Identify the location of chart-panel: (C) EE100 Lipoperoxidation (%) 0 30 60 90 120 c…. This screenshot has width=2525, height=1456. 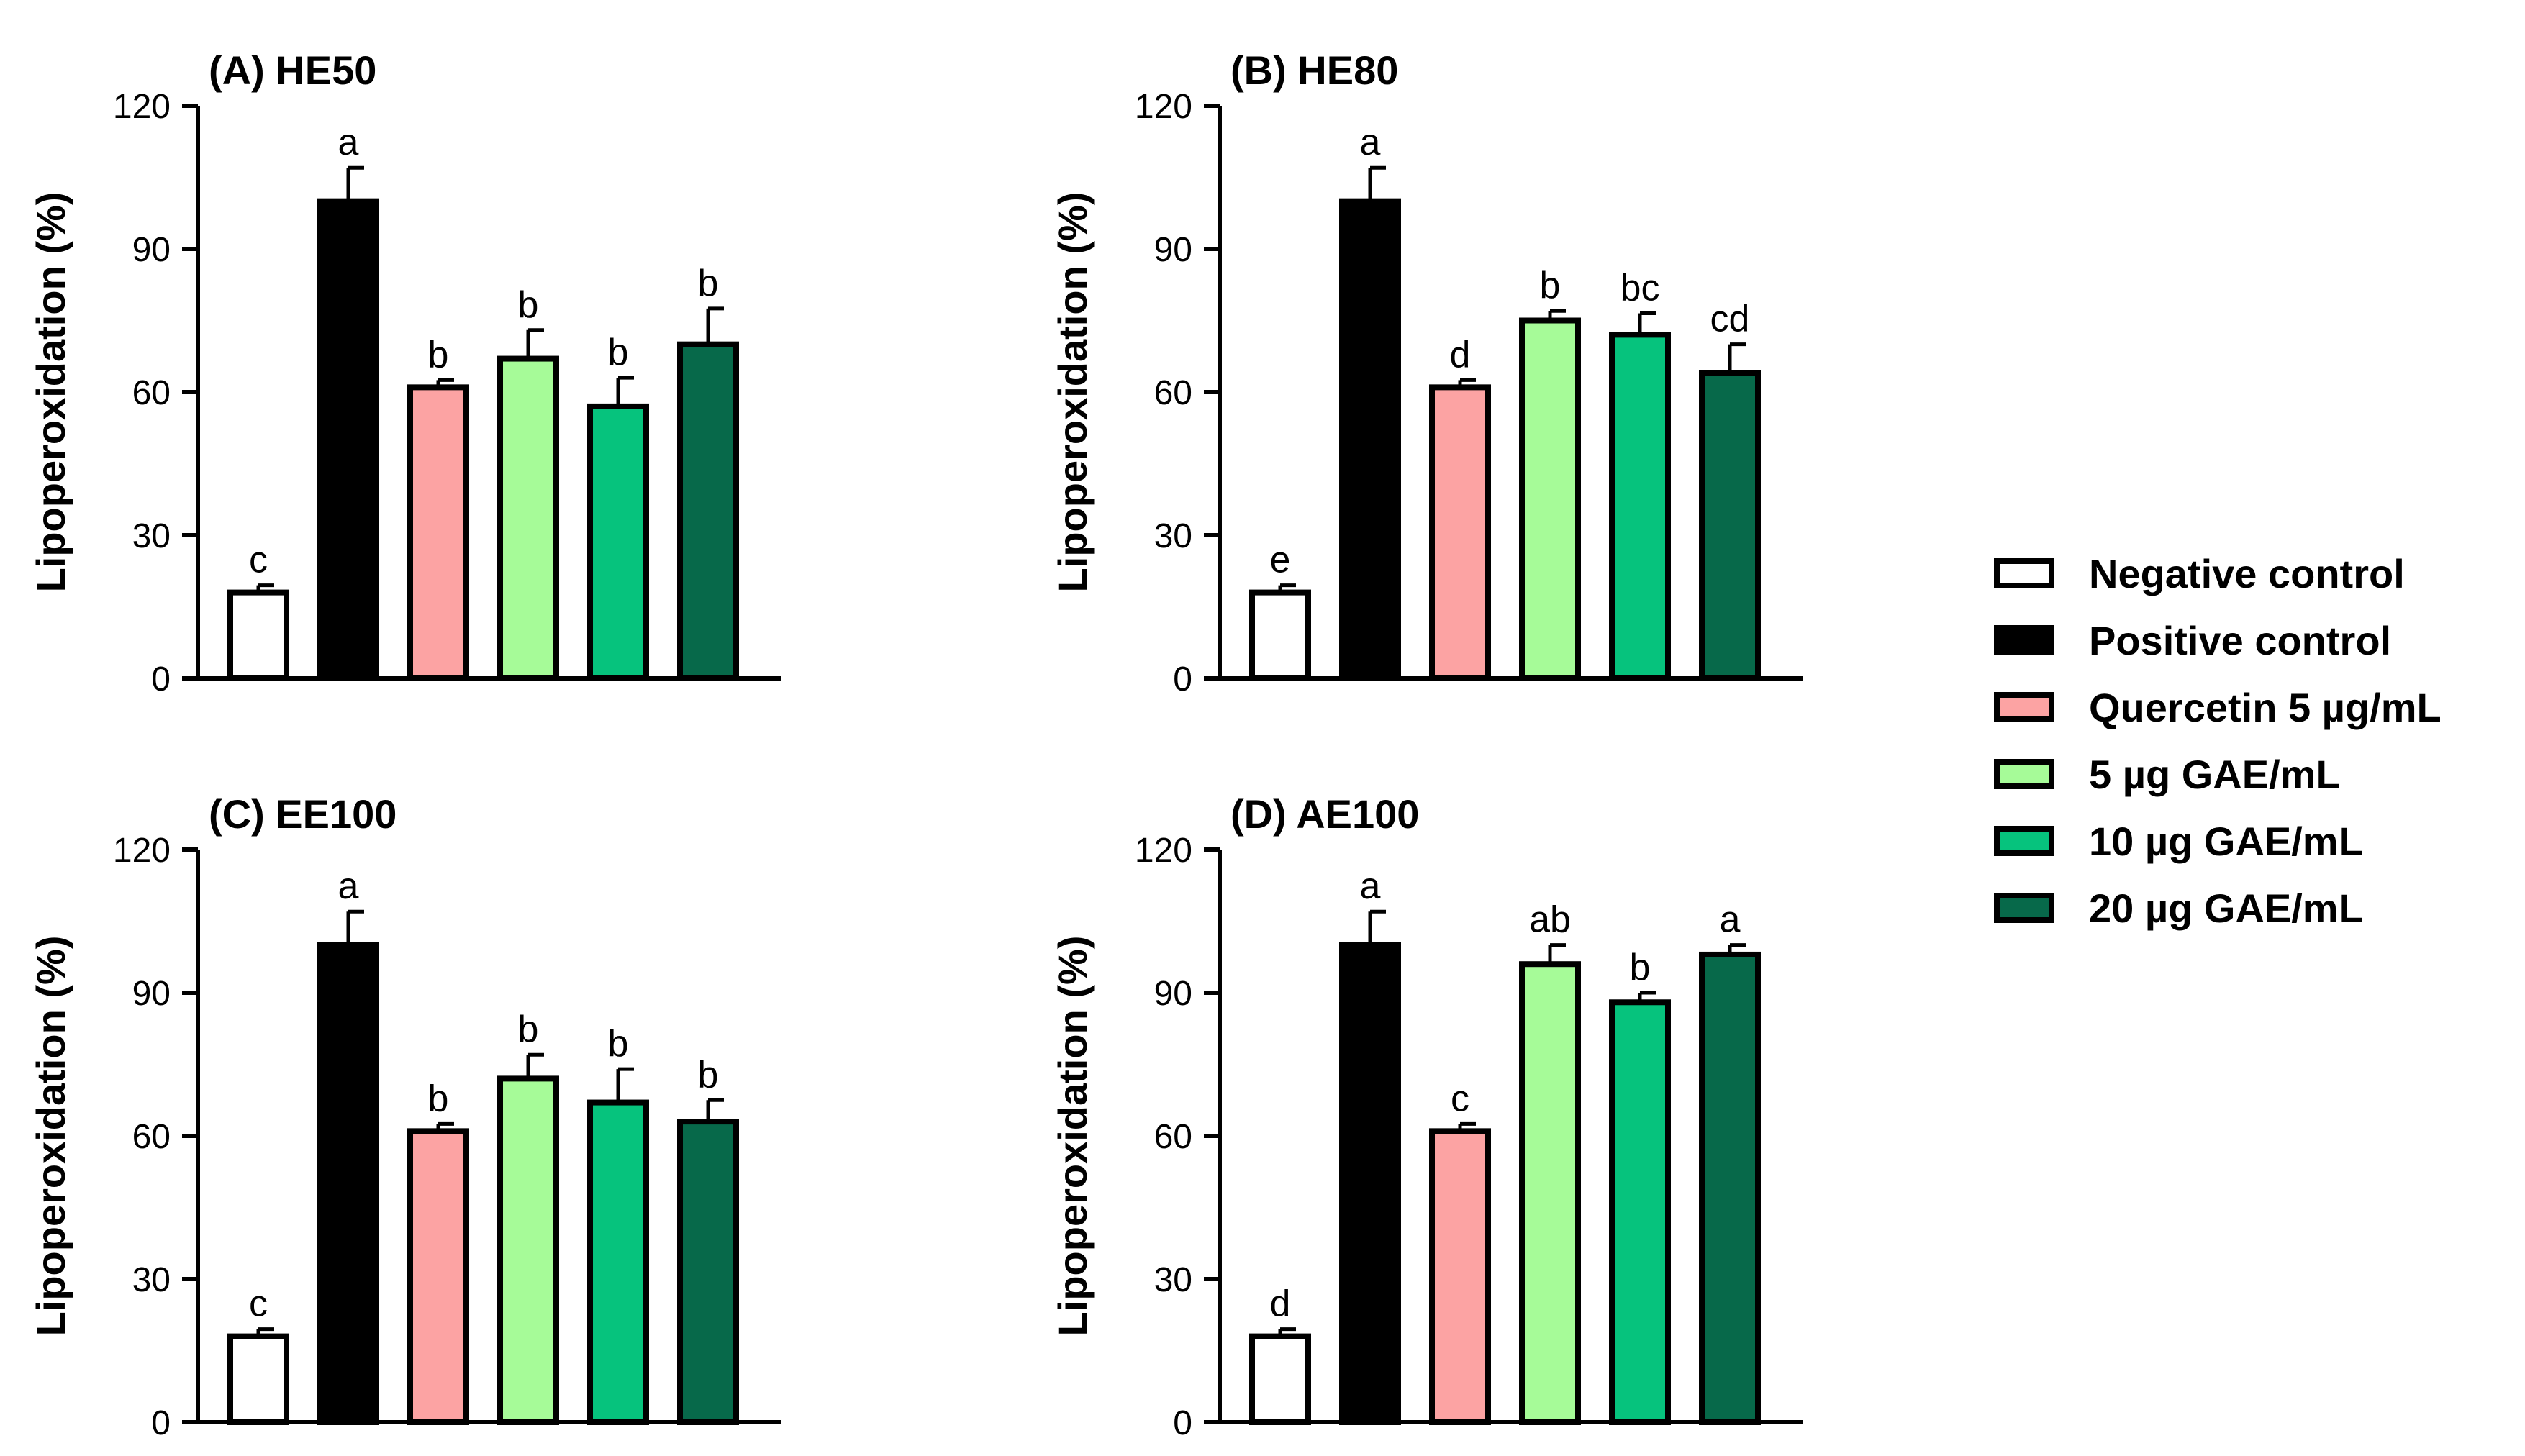
(404, 1116).